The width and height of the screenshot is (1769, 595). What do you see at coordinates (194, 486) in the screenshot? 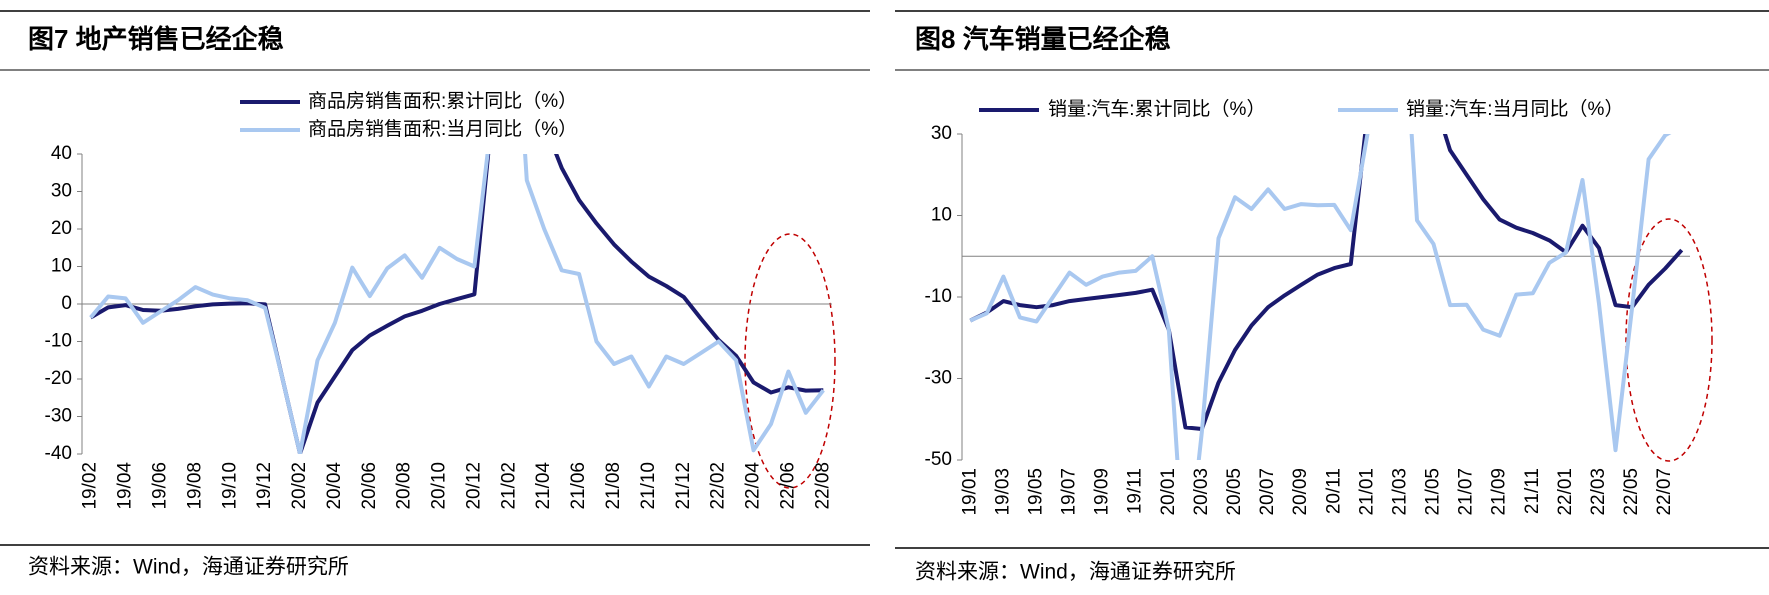
I see `x-tick-label: 19/08` at bounding box center [194, 486].